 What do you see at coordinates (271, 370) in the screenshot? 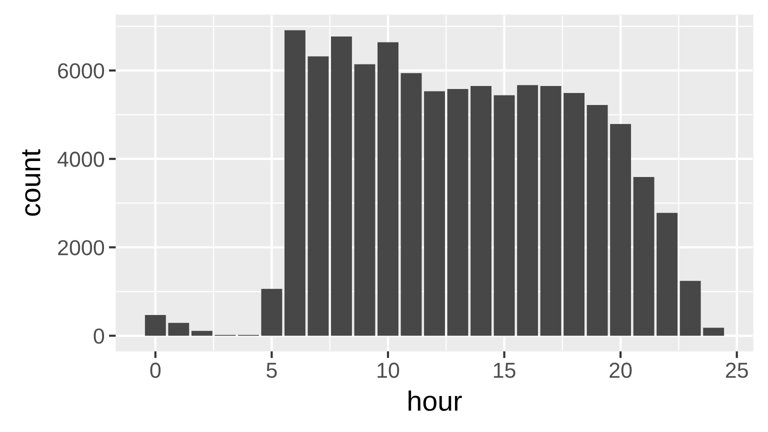
I see `x-tick-label: 5` at bounding box center [271, 370].